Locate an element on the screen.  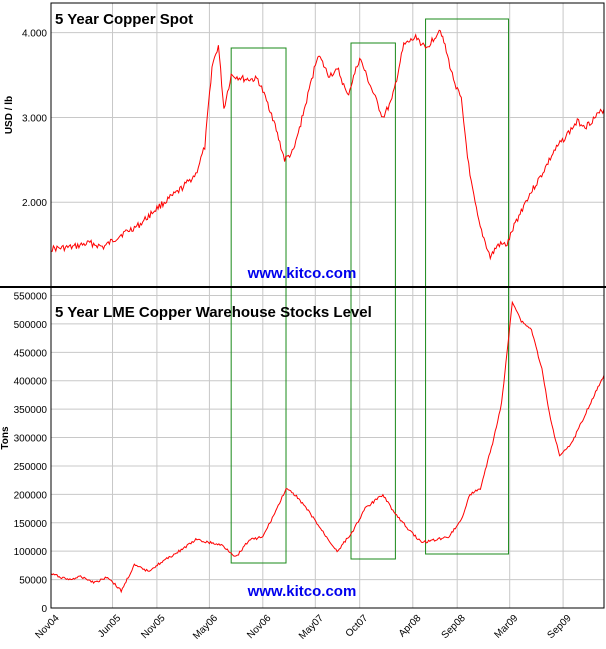
top-y-tick-label: 2.000 is located at coordinates (34, 203).